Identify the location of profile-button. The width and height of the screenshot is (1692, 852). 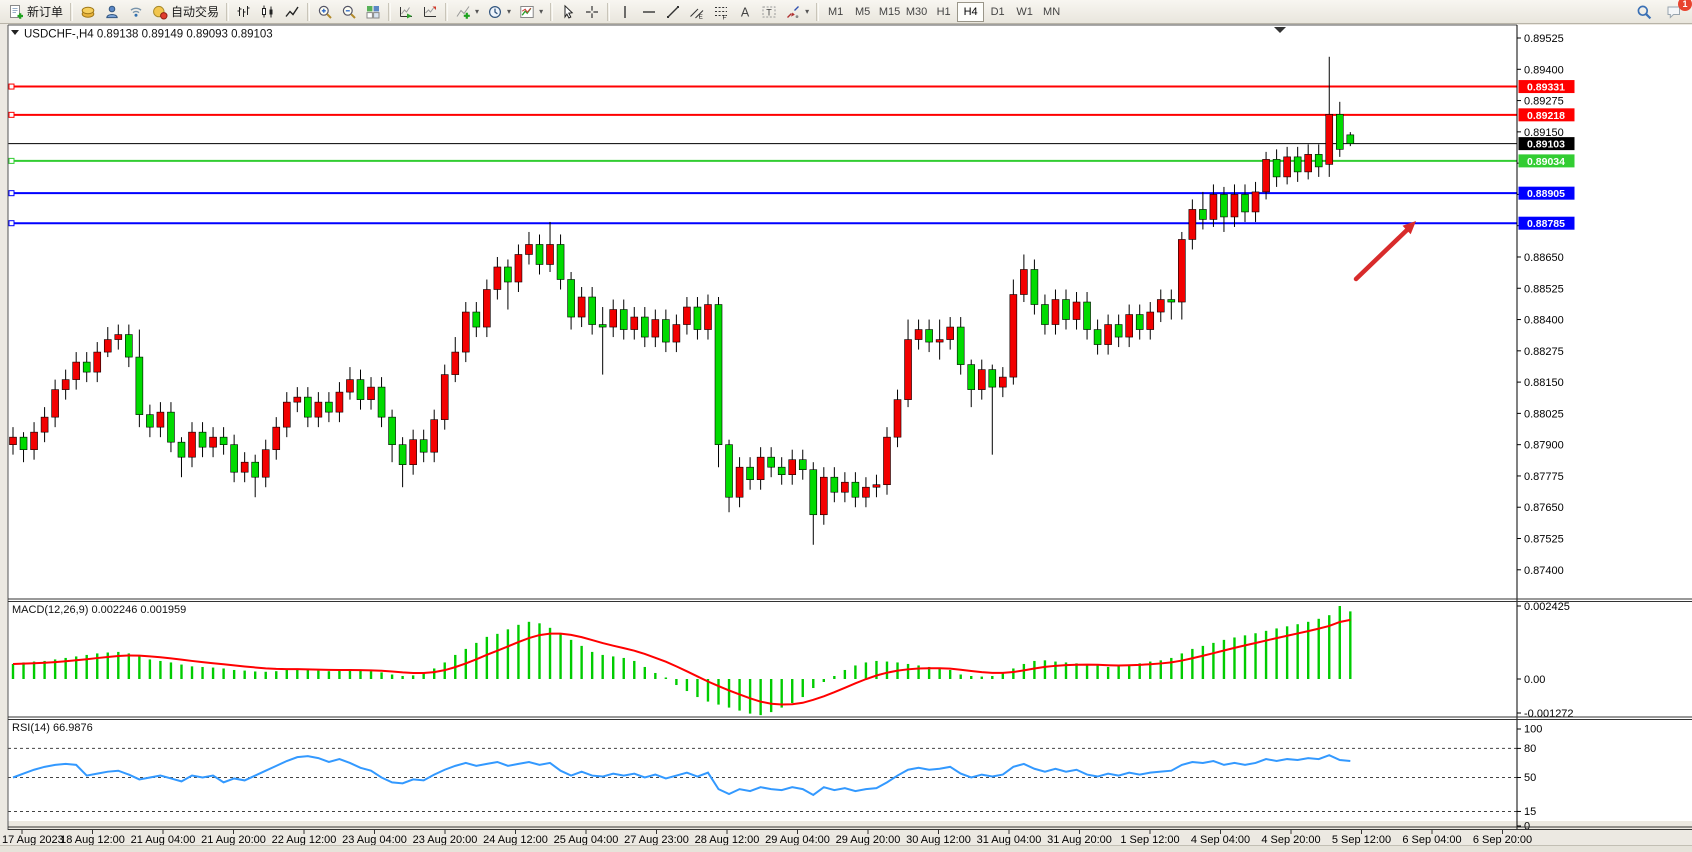
(112, 11).